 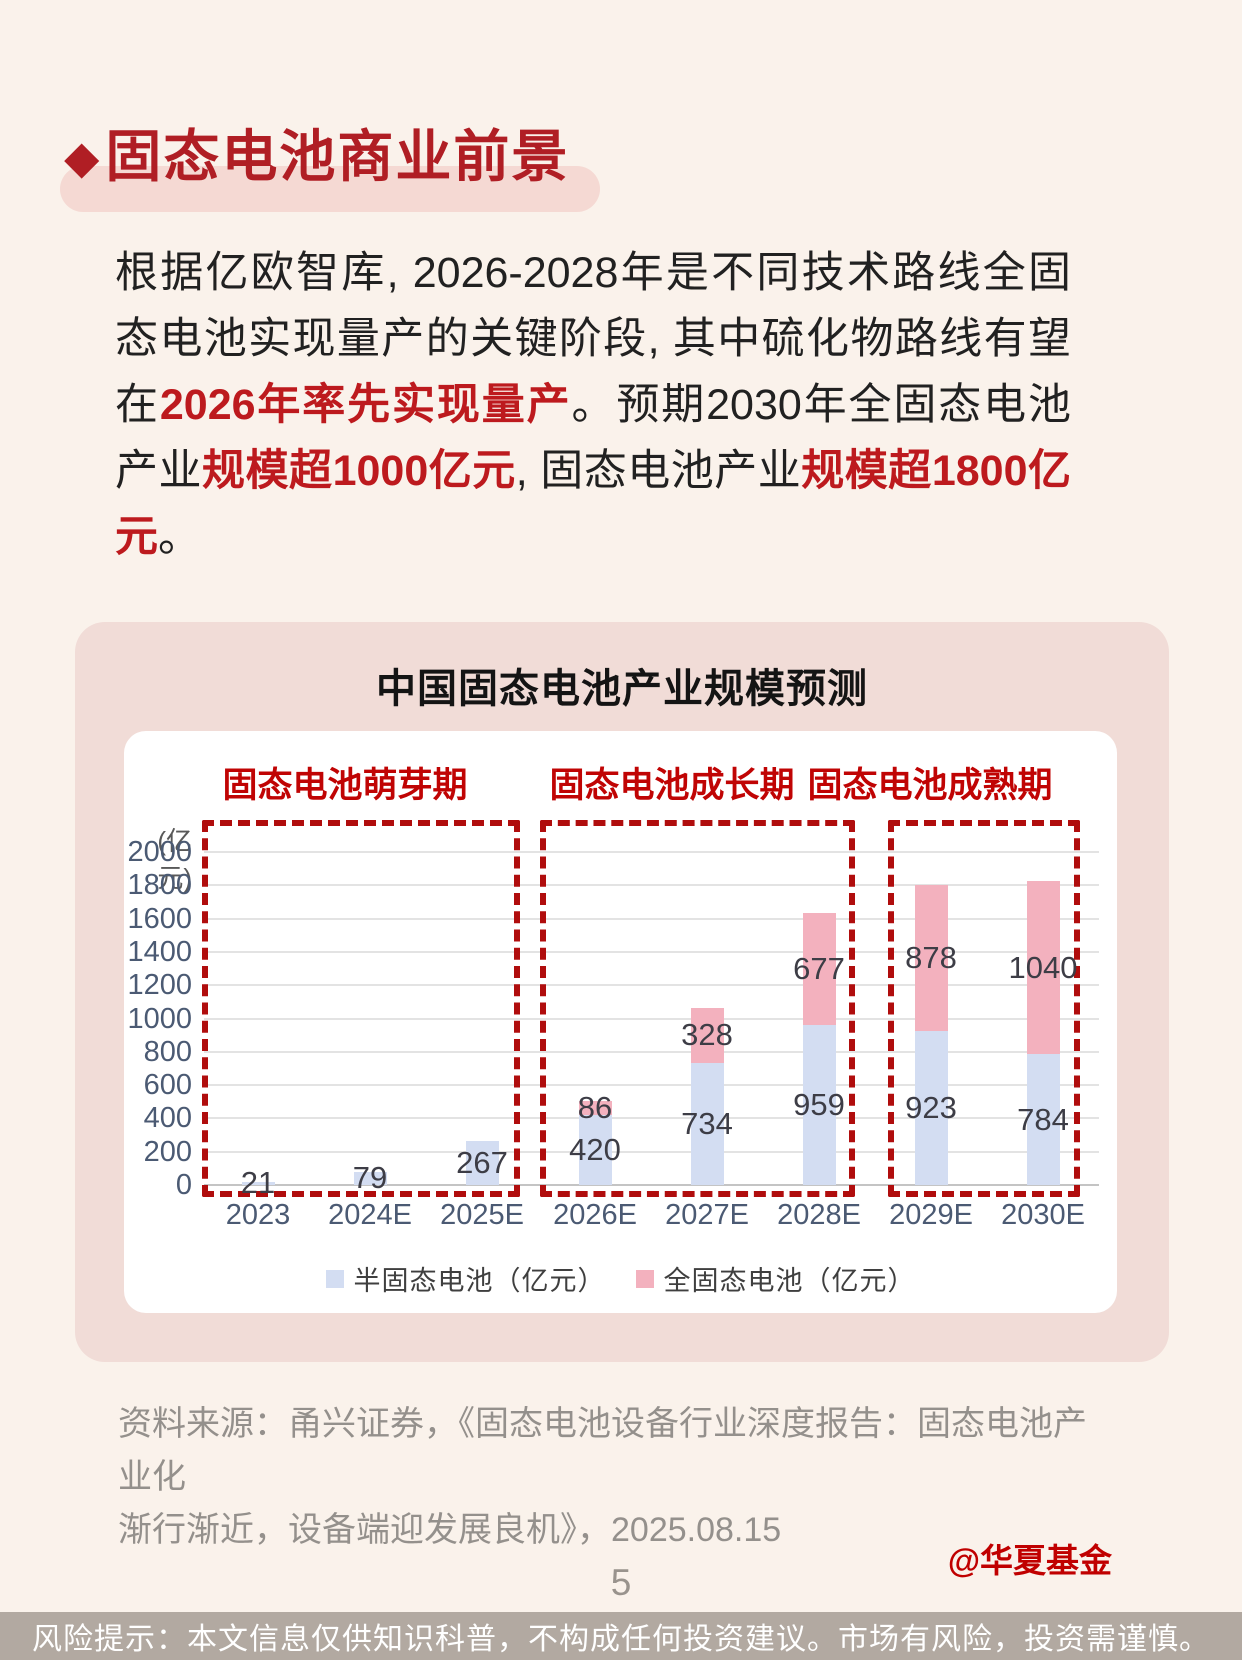 I want to click on bar-value-label: 1040, so click(x=1043, y=967).